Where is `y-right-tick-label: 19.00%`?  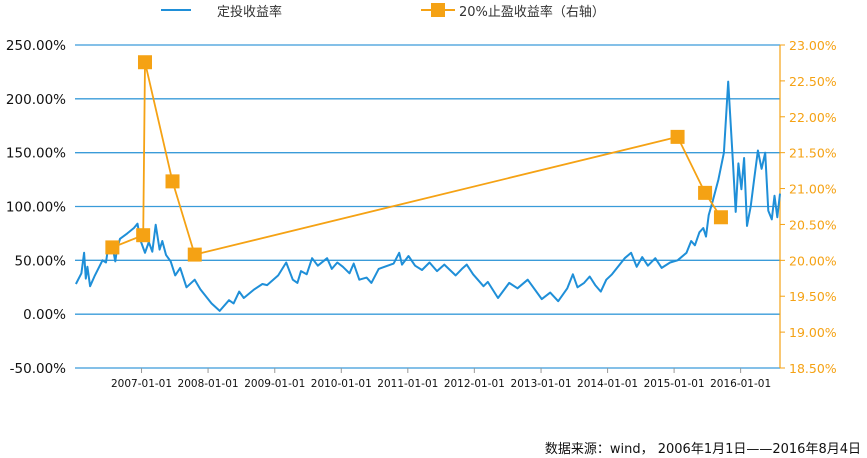 y-right-tick-label: 19.00% is located at coordinates (813, 332).